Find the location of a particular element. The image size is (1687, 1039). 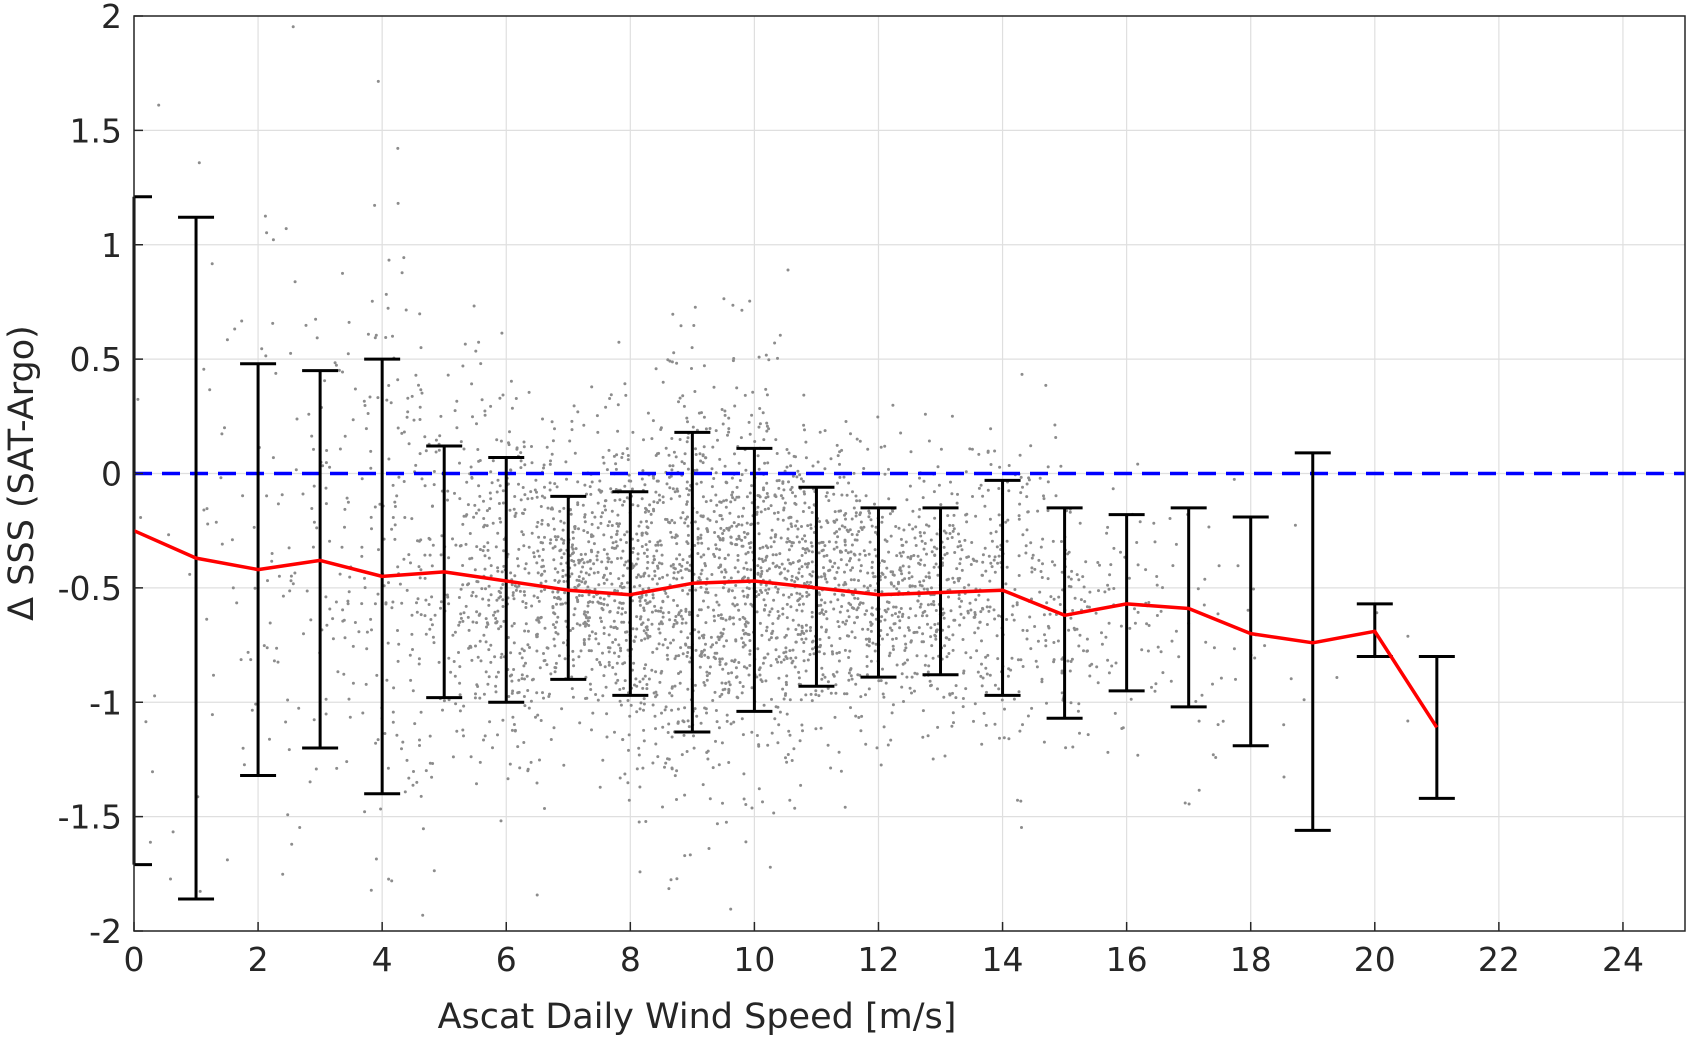

x-tick-label: 18 is located at coordinates (1251, 959).